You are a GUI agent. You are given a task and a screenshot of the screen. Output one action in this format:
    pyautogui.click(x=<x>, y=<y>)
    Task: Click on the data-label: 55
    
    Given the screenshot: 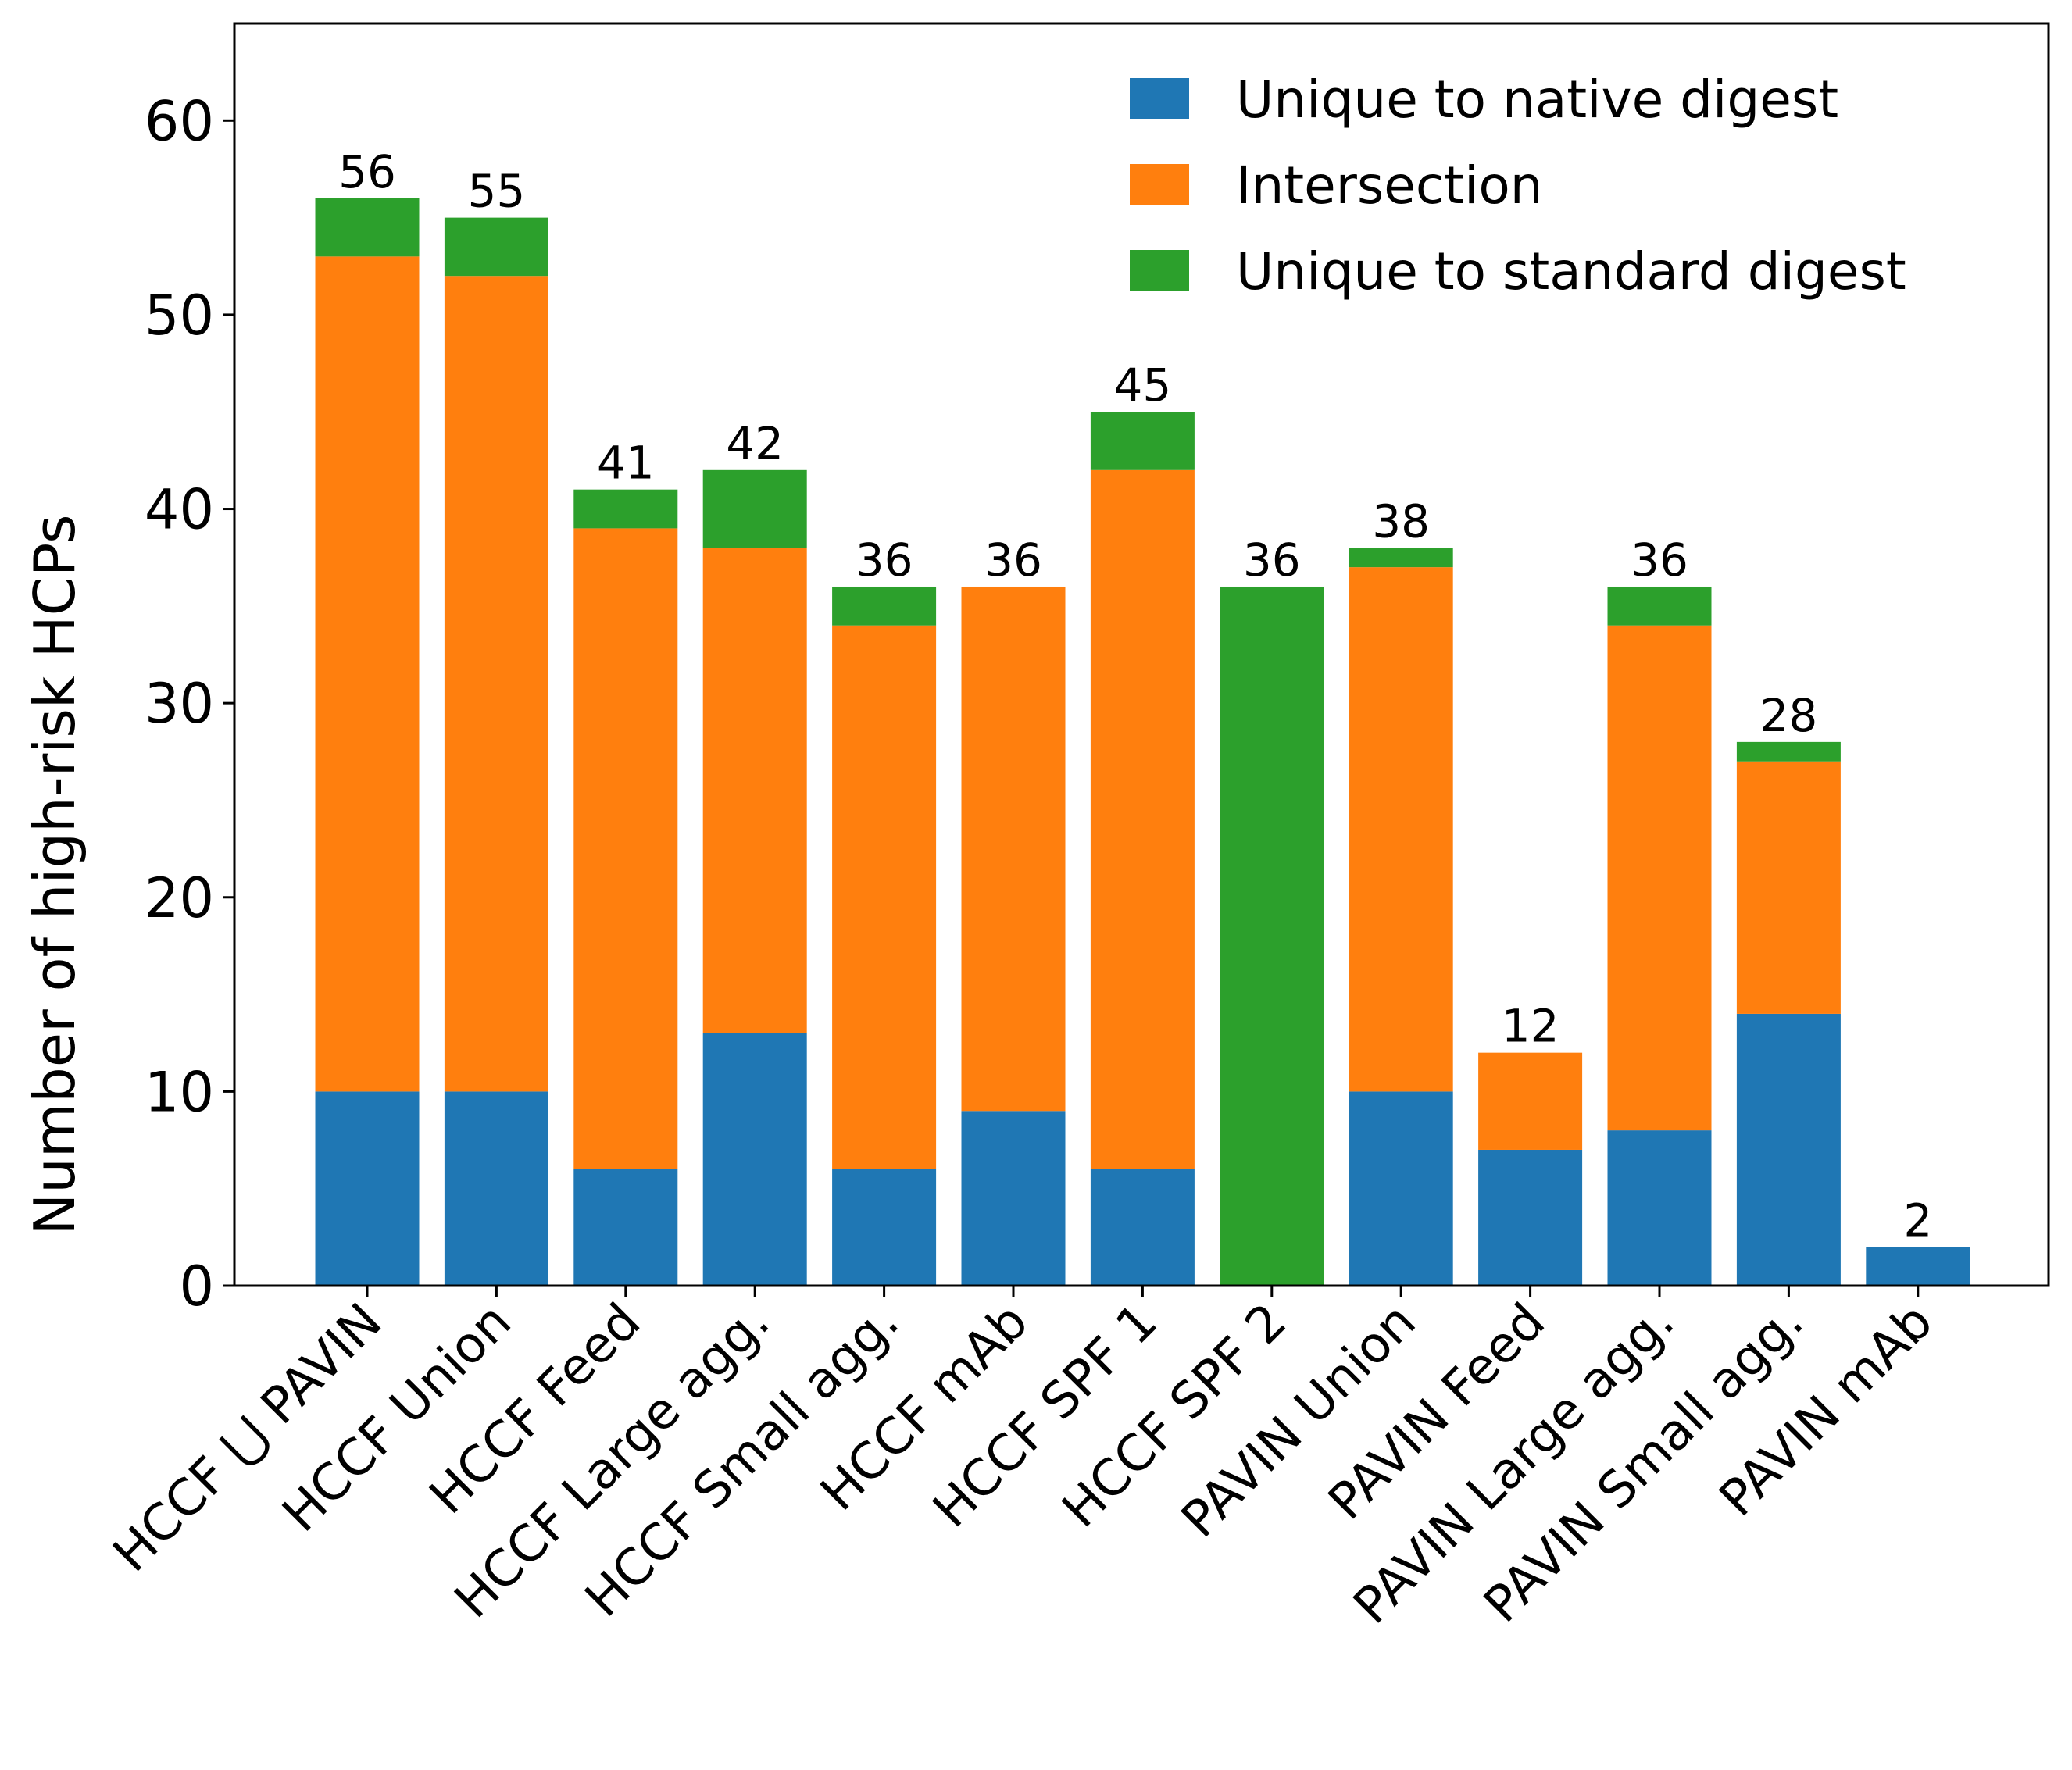 What is the action you would take?
    pyautogui.click(x=496, y=191)
    